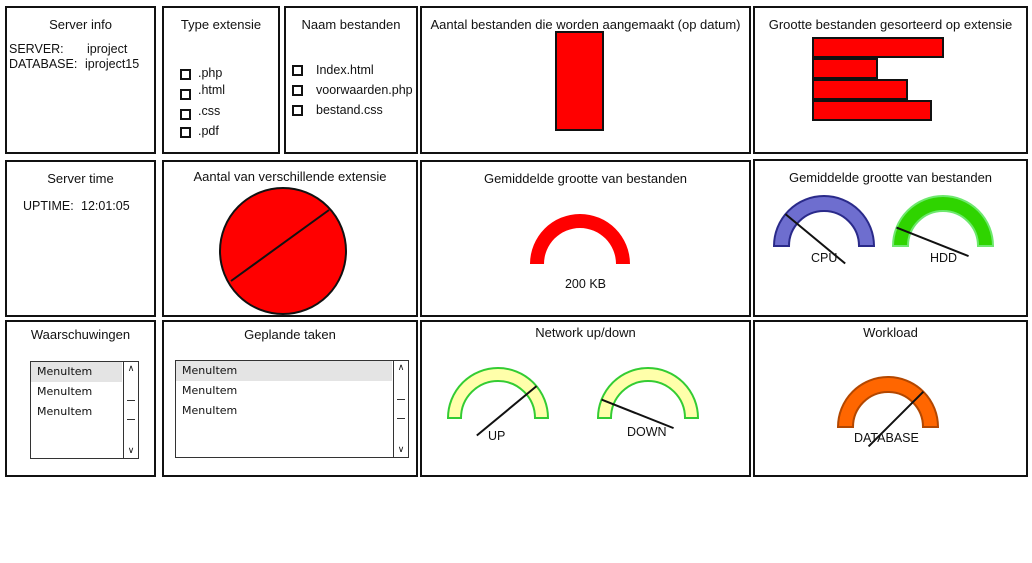  I want to click on gem-grootte-title: Gemiddelde grootte van bestanden, so click(585, 178).